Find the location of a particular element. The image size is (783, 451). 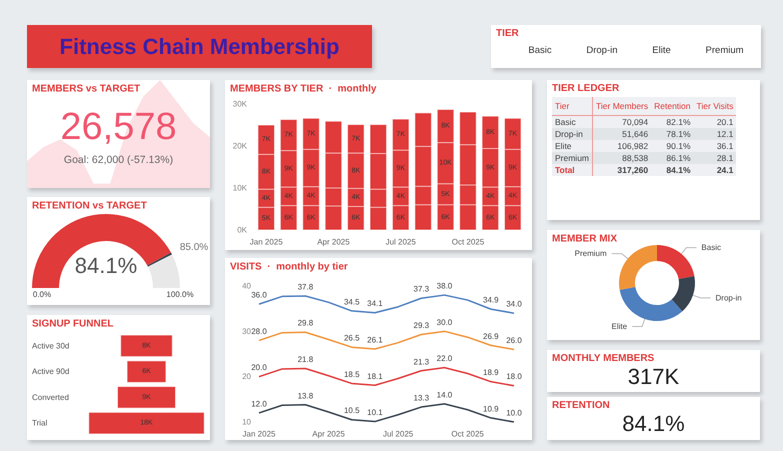

data-label: 10.5 is located at coordinates (352, 411).